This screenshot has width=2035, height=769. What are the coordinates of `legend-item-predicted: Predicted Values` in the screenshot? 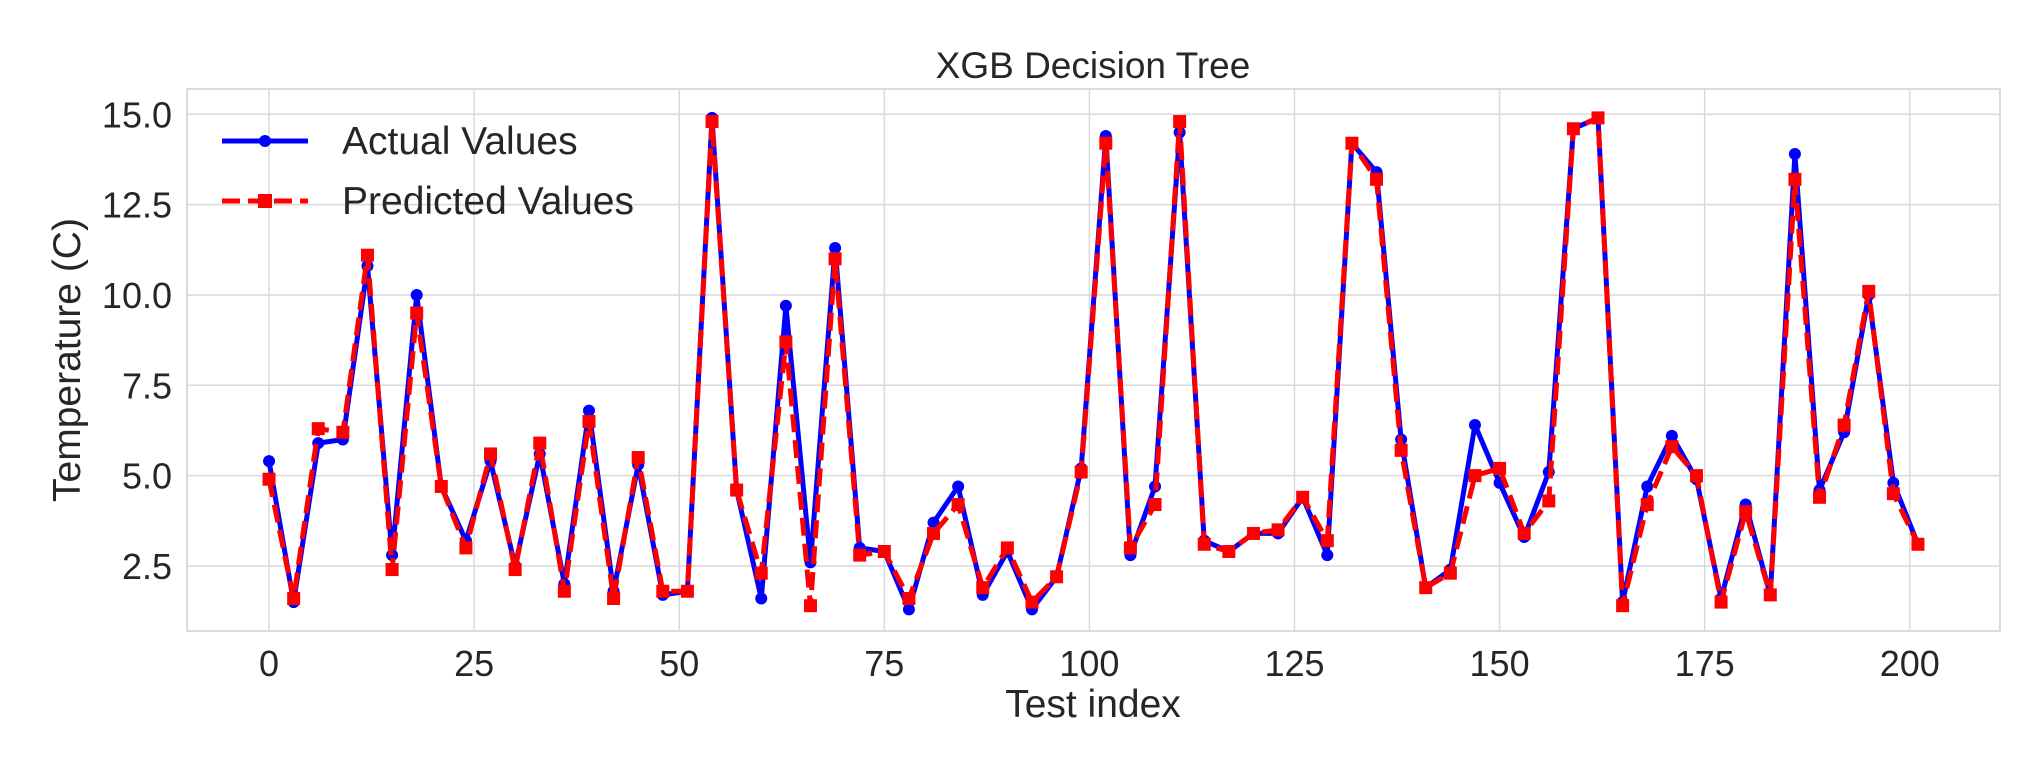 It's located at (428, 201).